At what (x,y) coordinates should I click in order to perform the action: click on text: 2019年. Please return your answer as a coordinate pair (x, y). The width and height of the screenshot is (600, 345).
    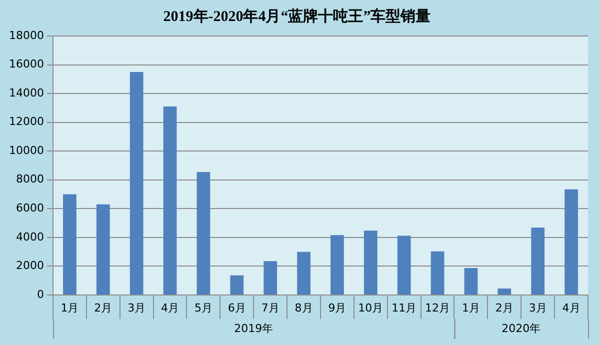
    Looking at the image, I should click on (254, 328).